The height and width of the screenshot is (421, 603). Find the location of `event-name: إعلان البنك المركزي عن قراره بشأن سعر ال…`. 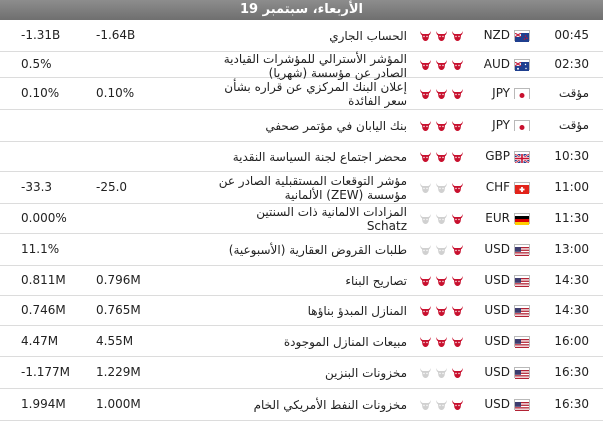

event-name: إعلان البنك المركزي عن قراره بشأن سعر ال… is located at coordinates (315, 94).